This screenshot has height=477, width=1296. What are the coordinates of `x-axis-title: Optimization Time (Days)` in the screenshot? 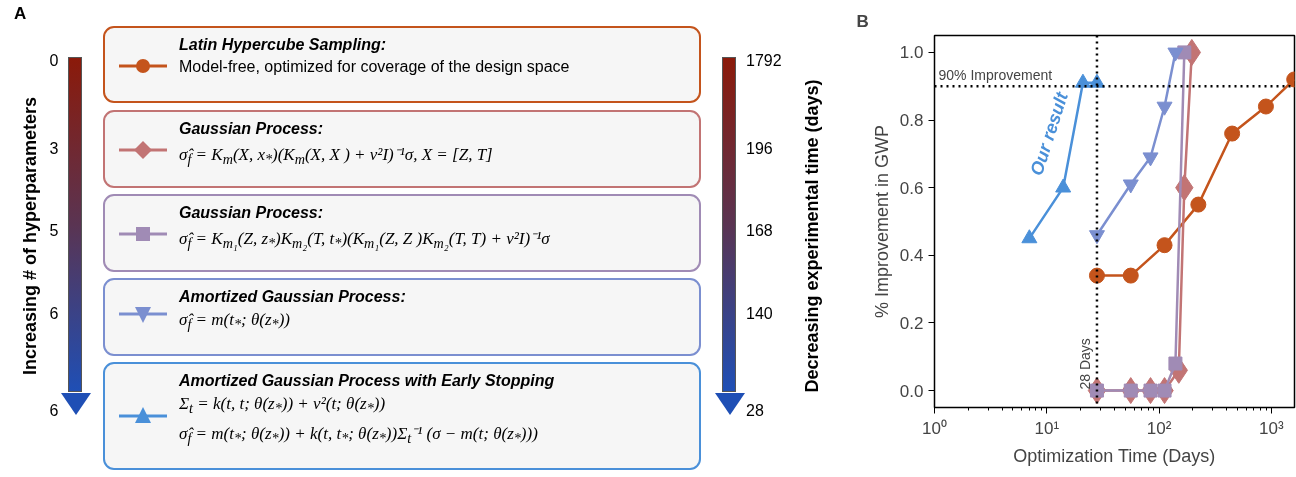 It's located at (1114, 455).